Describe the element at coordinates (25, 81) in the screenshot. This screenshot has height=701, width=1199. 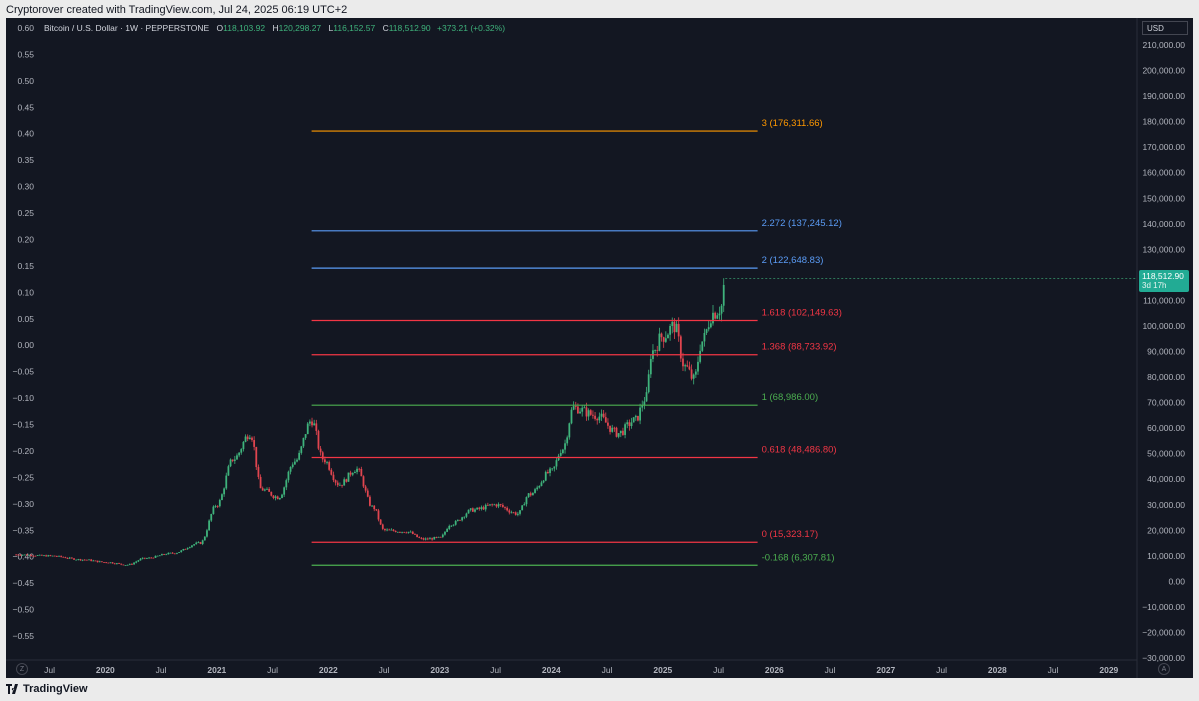
I see `left-axis-tick-label: 0.50` at that location.